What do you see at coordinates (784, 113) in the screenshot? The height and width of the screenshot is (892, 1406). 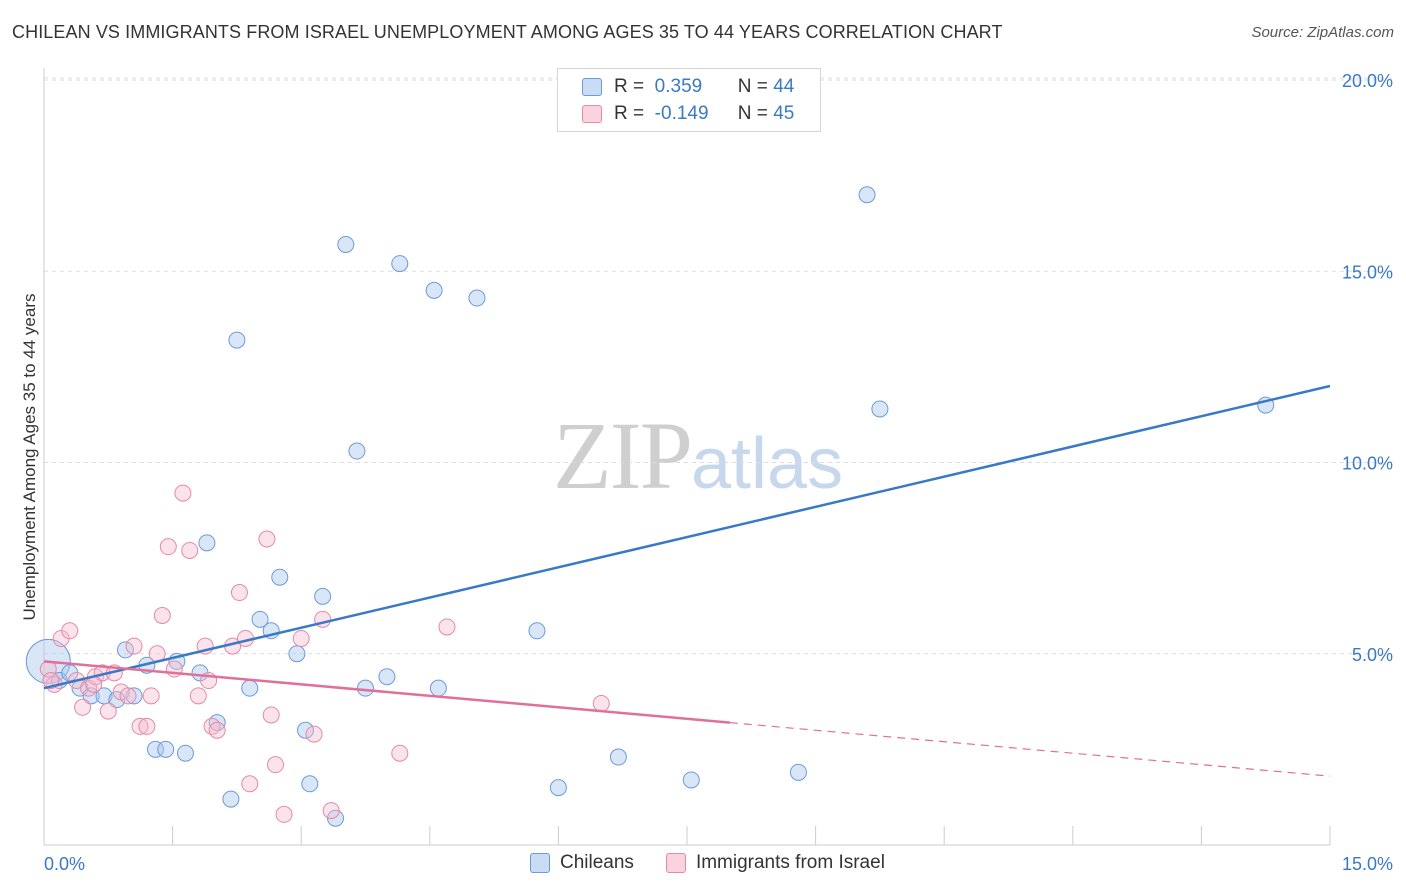 I see `legend-n-value: 45` at bounding box center [784, 113].